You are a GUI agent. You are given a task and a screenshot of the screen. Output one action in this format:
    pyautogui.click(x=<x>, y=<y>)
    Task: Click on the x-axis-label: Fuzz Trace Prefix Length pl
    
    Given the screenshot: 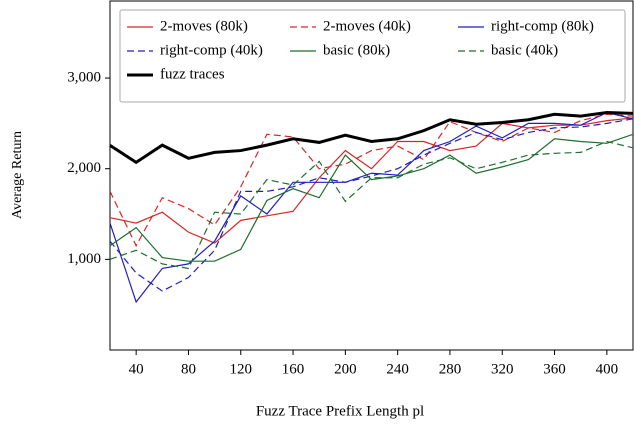 What is the action you would take?
    pyautogui.click(x=340, y=411)
    